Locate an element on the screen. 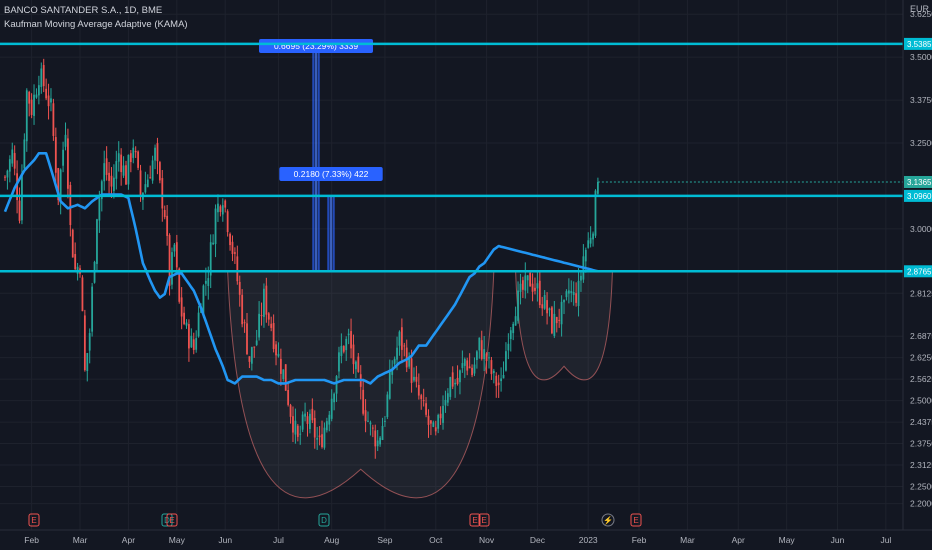 The width and height of the screenshot is (932, 550). dividend-event-icon is located at coordinates (324, 520).